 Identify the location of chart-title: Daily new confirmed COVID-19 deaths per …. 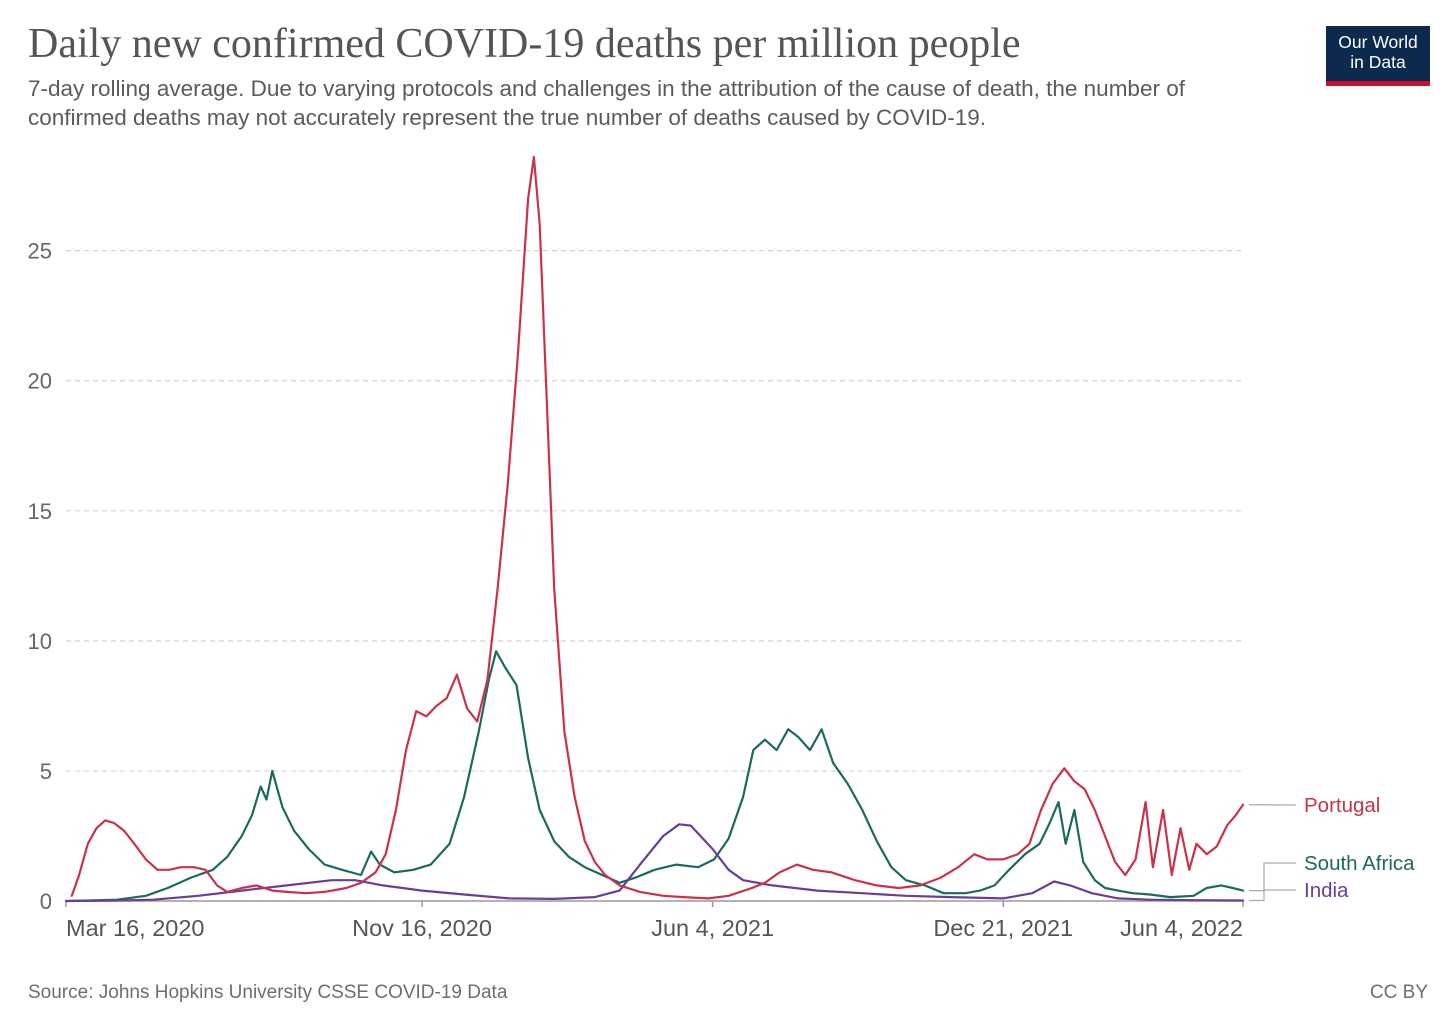
(524, 44).